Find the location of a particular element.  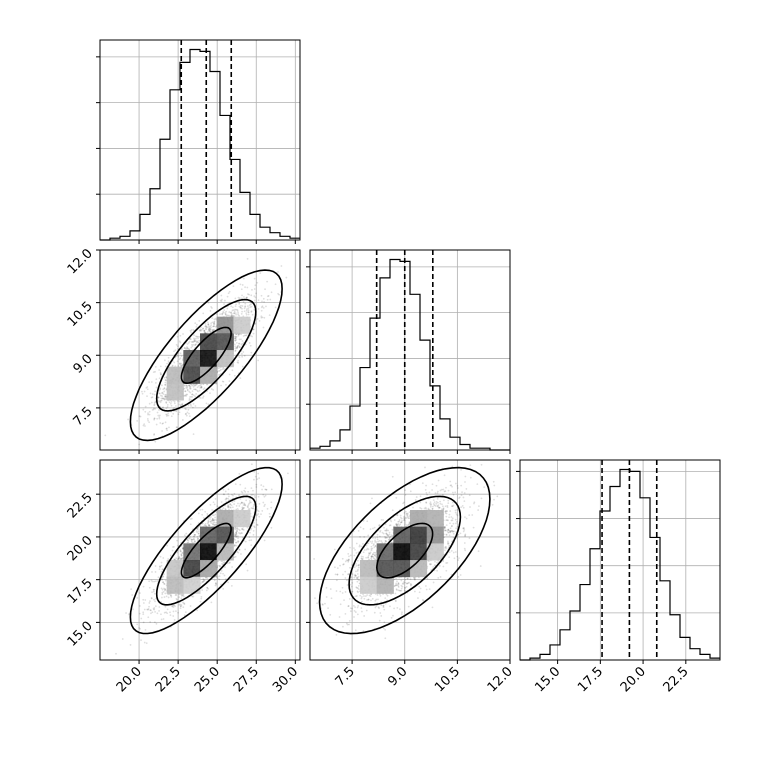

density-block is located at coordinates (192, 569).